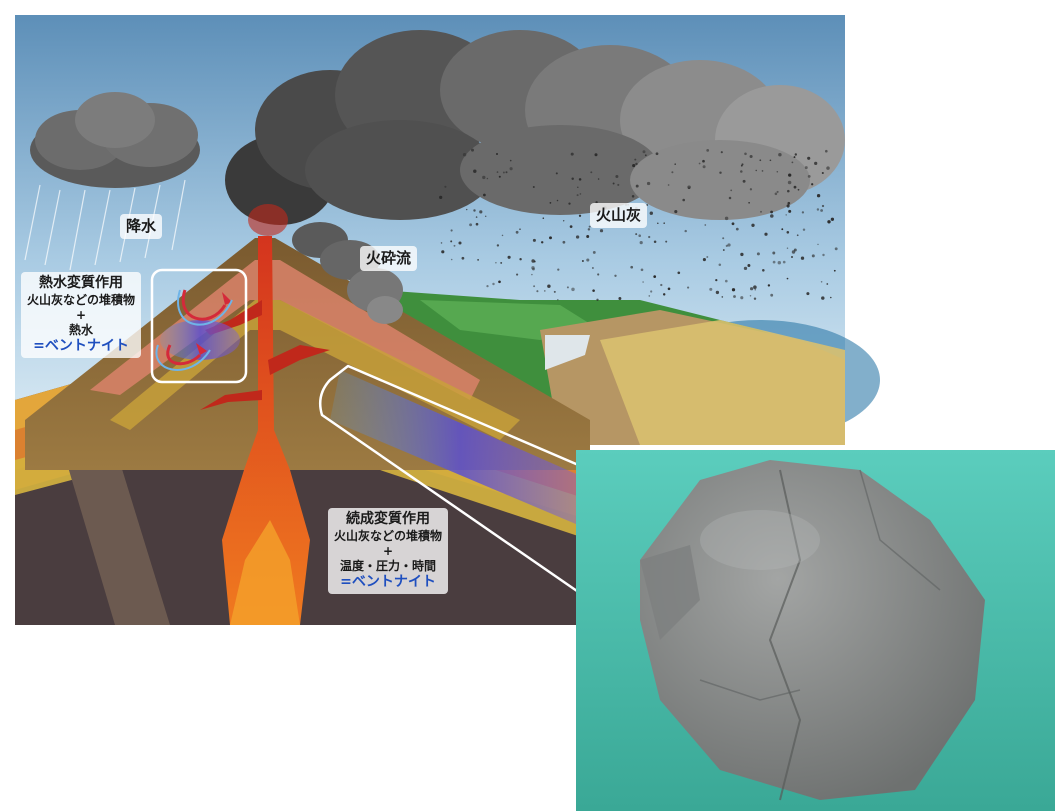  What do you see at coordinates (199, 326) in the screenshot?
I see `hydrothermal-zone` at bounding box center [199, 326].